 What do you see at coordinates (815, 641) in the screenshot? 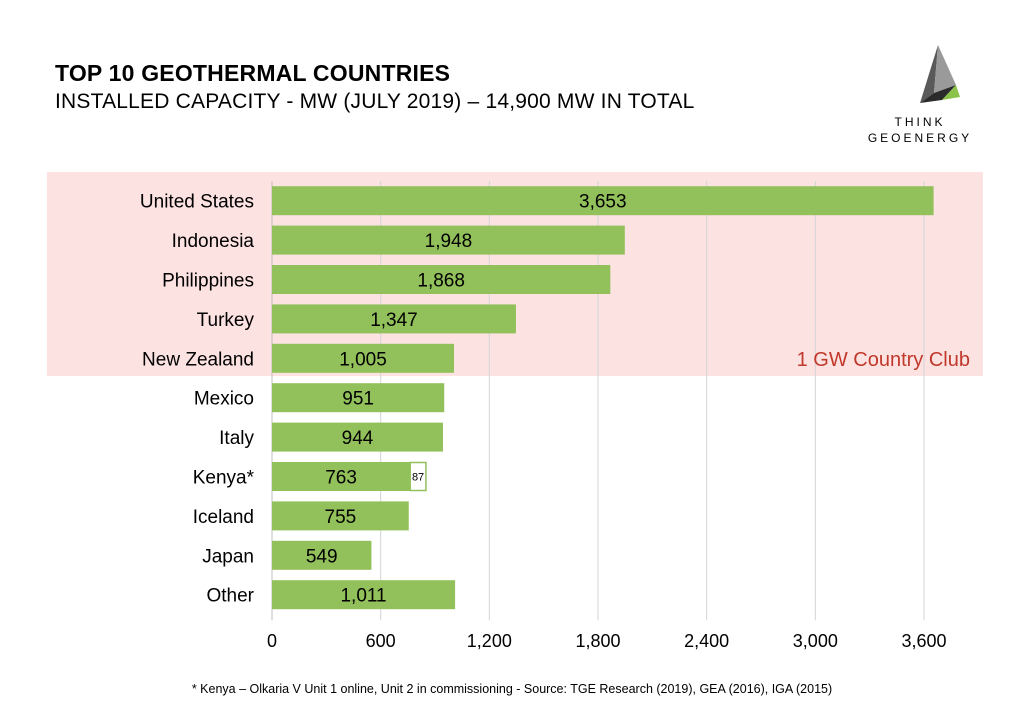
I see `x-tick-label: 3,000` at bounding box center [815, 641].